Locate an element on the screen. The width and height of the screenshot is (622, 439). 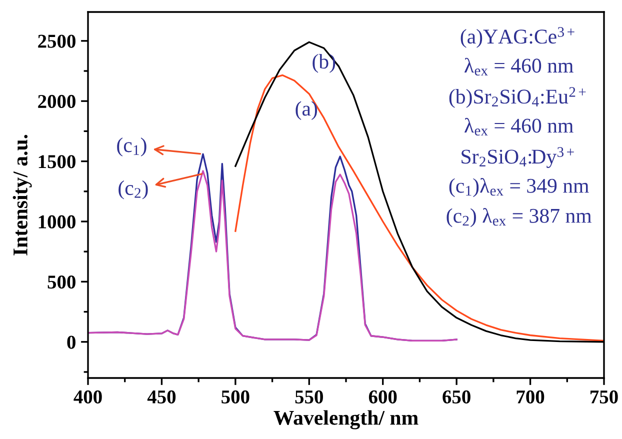
annotation: (b) is located at coordinates (324, 63).